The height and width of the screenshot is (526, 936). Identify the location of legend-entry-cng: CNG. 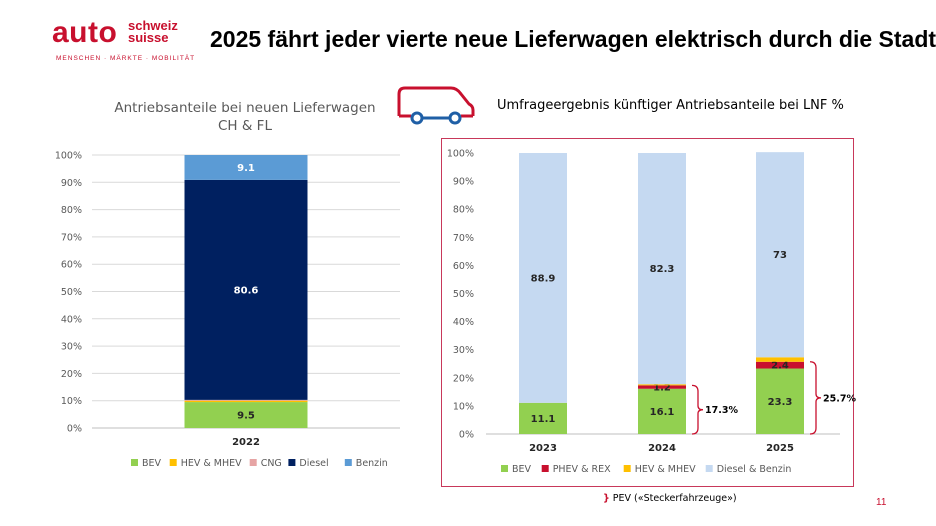
(271, 463).